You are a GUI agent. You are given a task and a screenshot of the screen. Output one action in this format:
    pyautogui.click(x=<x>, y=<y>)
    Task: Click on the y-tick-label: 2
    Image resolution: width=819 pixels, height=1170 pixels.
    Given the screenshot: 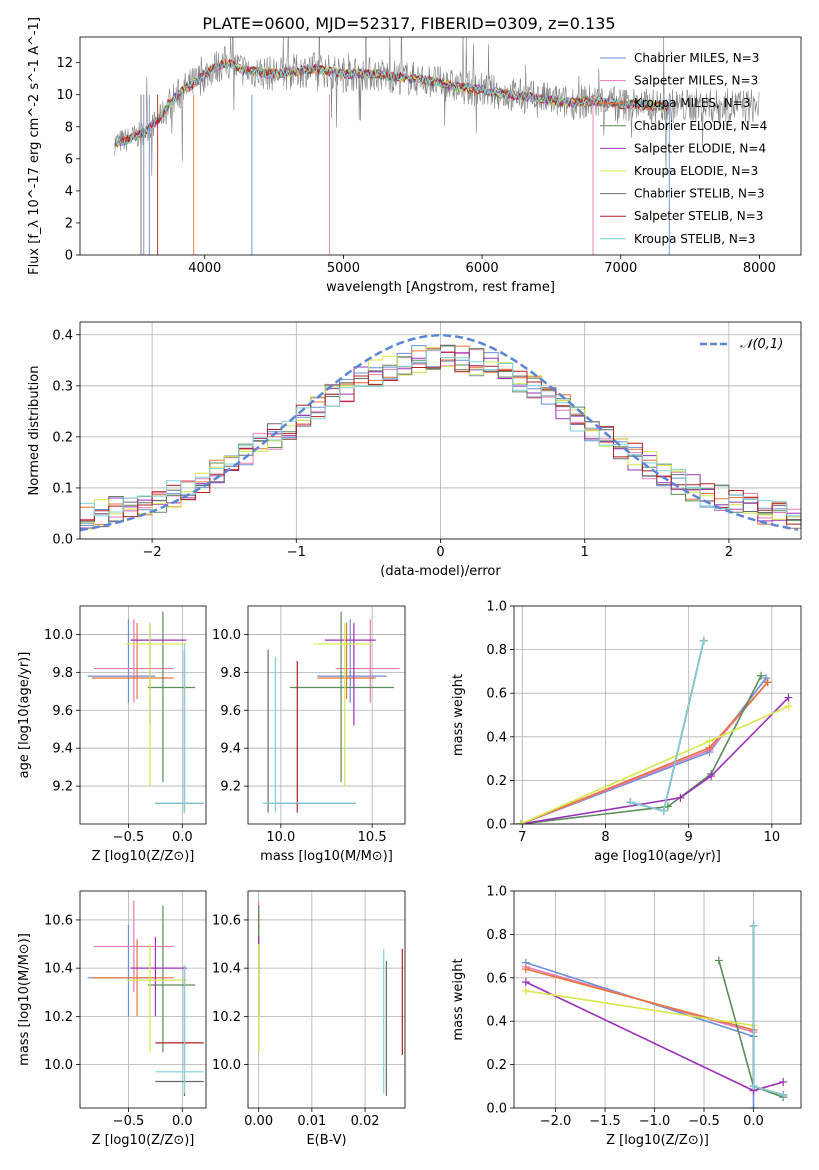 What is the action you would take?
    pyautogui.click(x=69, y=223)
    